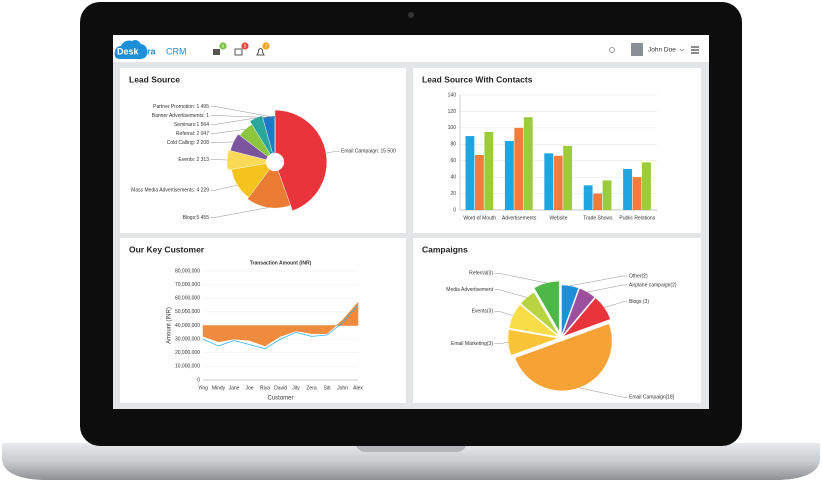  Describe the element at coordinates (265, 388) in the screenshot. I see `x-tick-label: Riya` at that location.